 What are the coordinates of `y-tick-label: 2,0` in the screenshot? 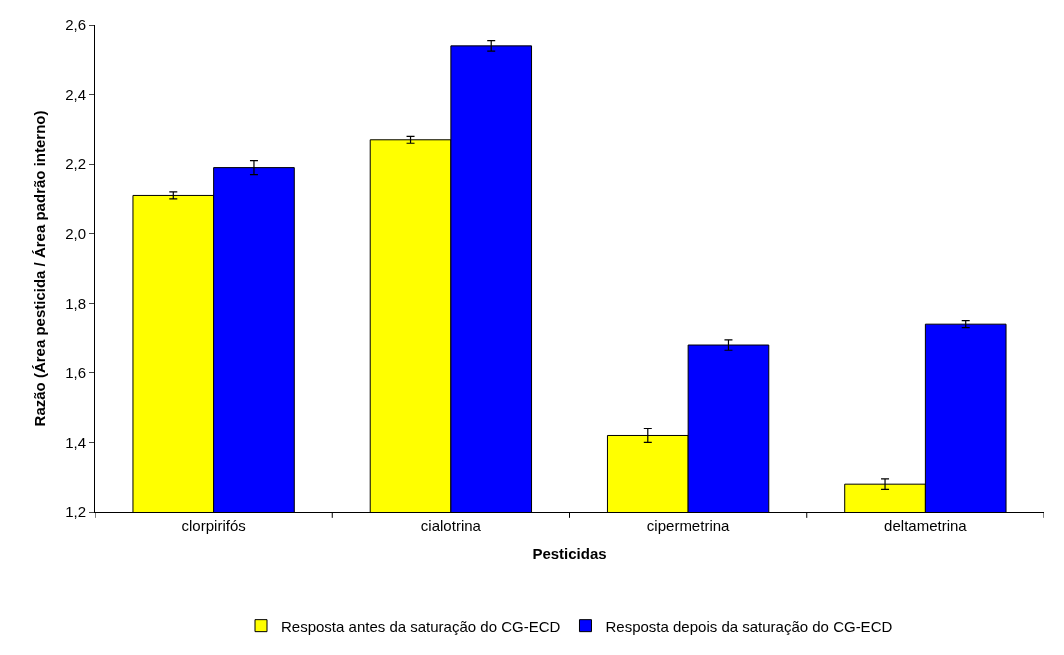 It's located at (75, 233).